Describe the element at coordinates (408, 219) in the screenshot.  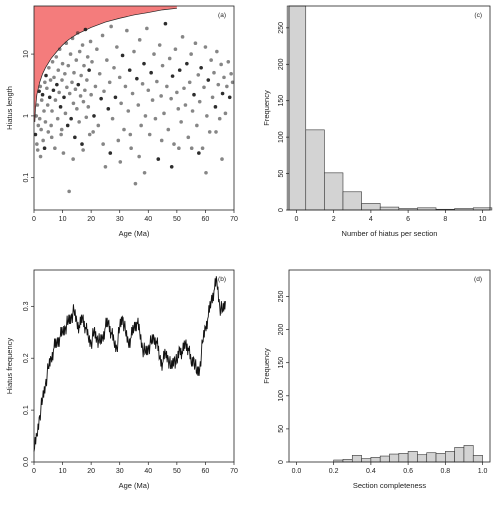
I see `x-tick-label: 6` at that location.